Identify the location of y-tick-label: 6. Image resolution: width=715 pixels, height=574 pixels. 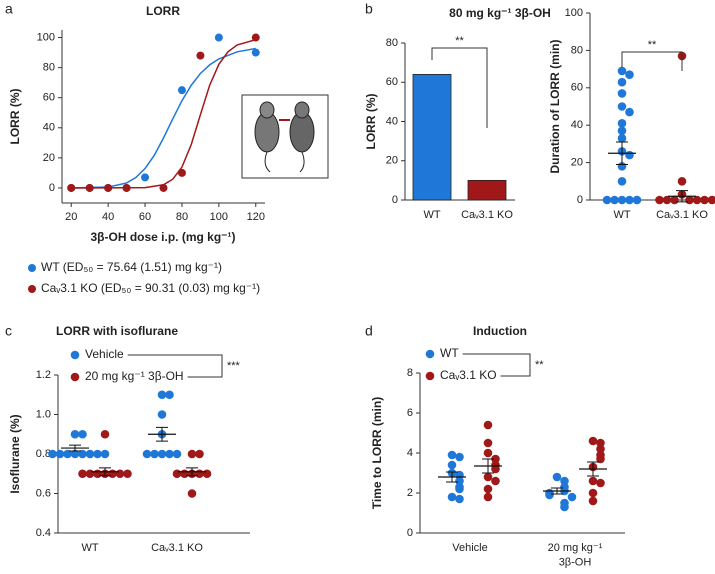
(410, 413).